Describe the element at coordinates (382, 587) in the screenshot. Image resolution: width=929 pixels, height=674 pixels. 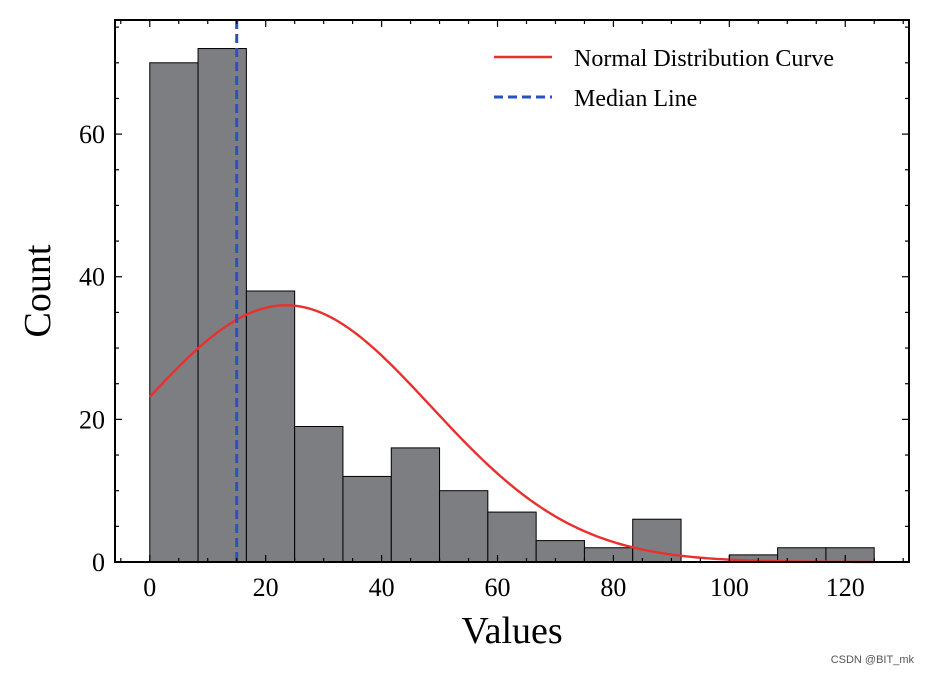
I see `x-tick-label: 40` at that location.